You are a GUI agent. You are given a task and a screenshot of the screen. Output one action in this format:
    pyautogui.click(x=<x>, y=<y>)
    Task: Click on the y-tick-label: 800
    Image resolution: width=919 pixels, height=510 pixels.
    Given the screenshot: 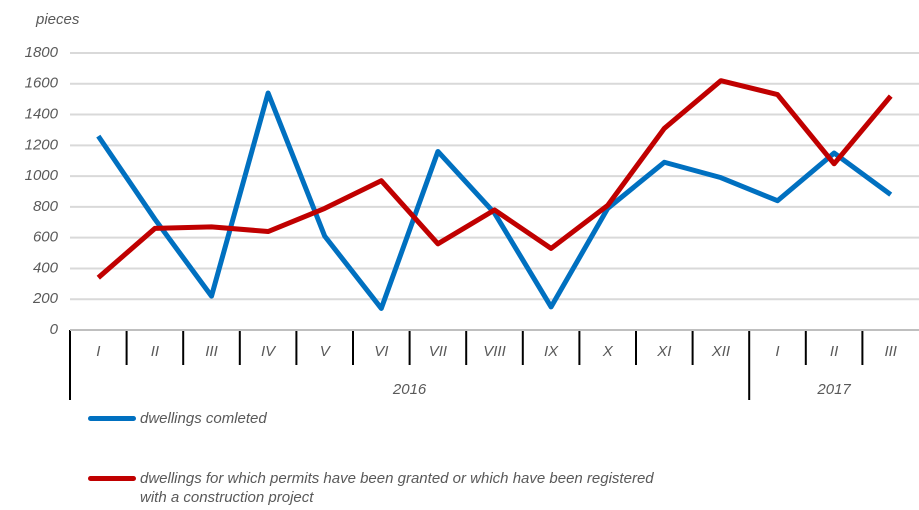 What is the action you would take?
    pyautogui.click(x=46, y=206)
    